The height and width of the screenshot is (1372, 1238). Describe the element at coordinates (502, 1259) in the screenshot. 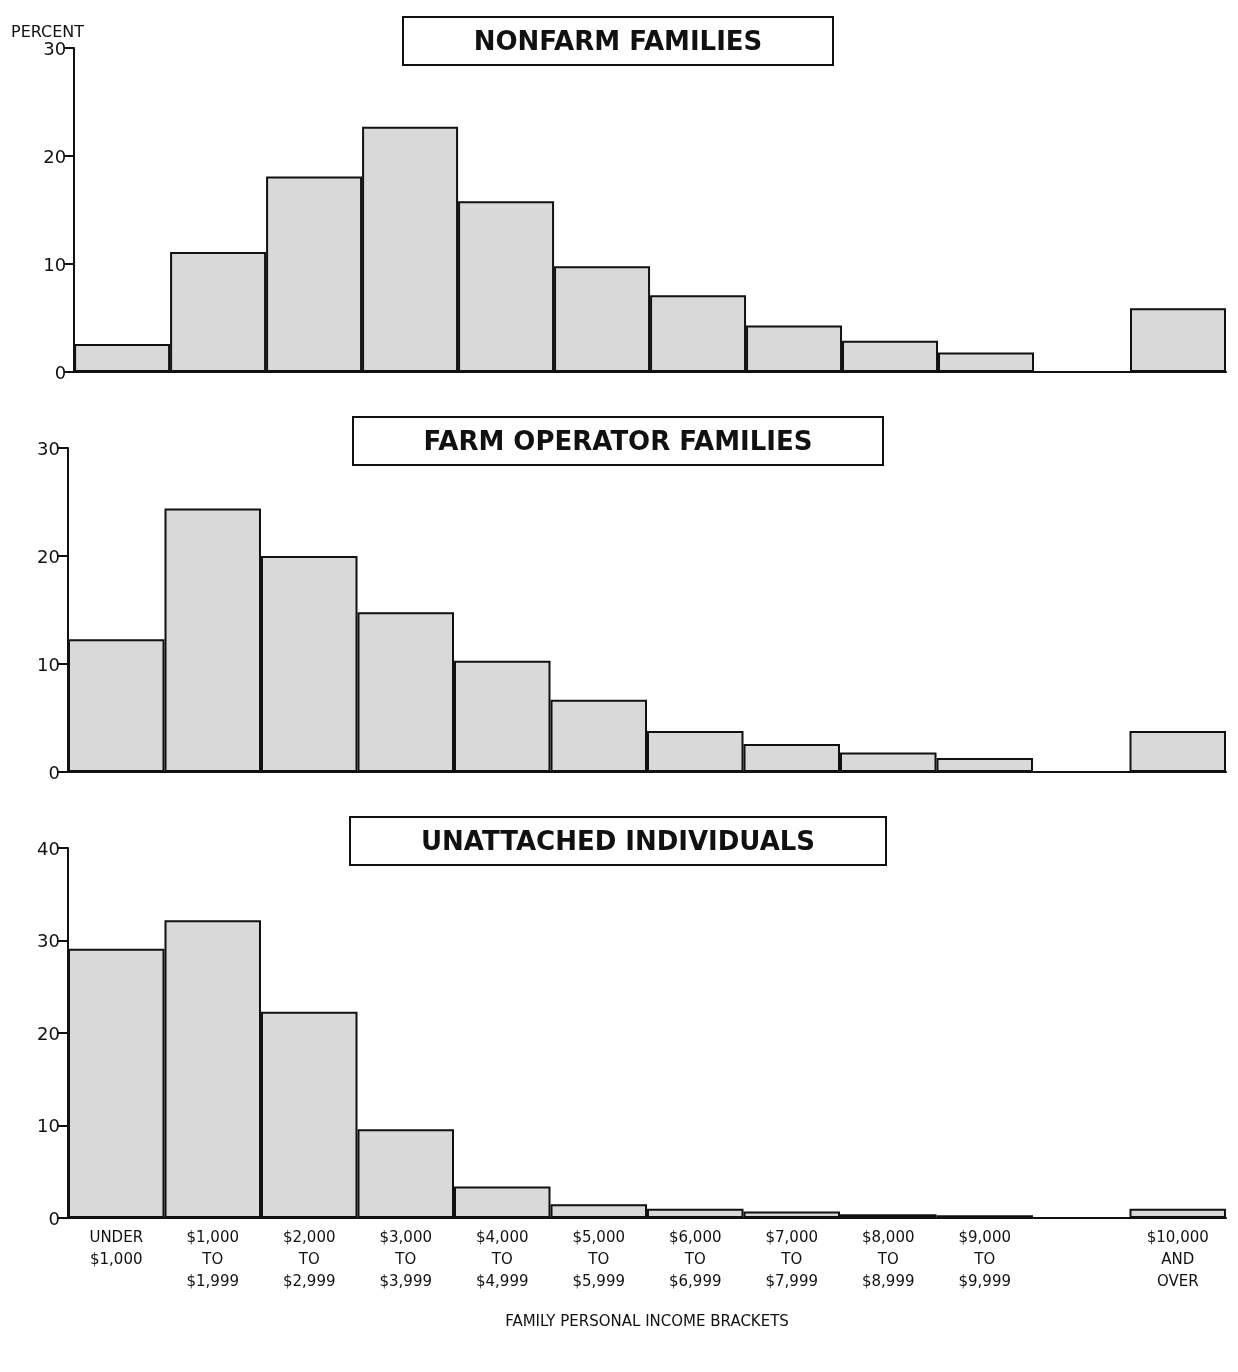

I see `x-tick-label: $4,000 TO $4,999` at that location.